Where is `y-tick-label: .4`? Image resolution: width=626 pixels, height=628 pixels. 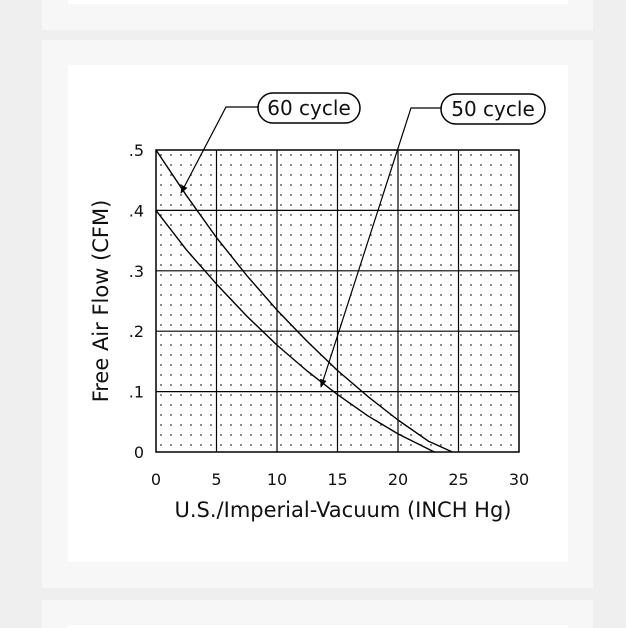 y-tick-label: .4 is located at coordinates (136, 210).